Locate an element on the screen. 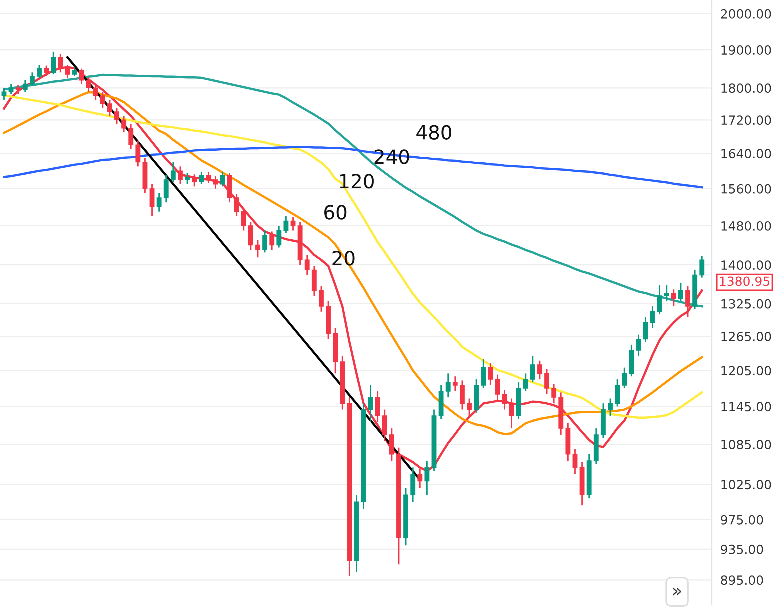 This screenshot has height=610, width=773. y-tick-label: 1800.00 is located at coordinates (747, 89).